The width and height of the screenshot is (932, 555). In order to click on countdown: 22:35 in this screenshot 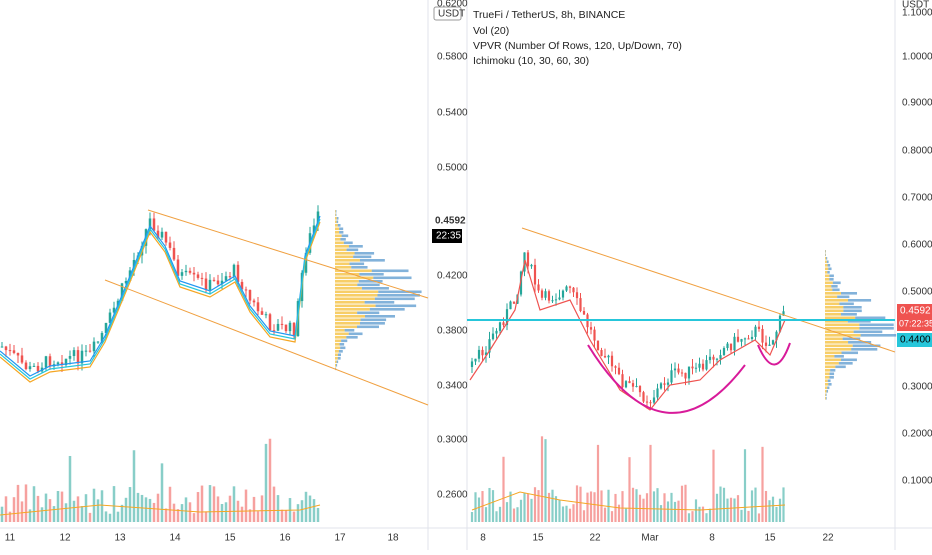, I will do `click(448, 236)`.